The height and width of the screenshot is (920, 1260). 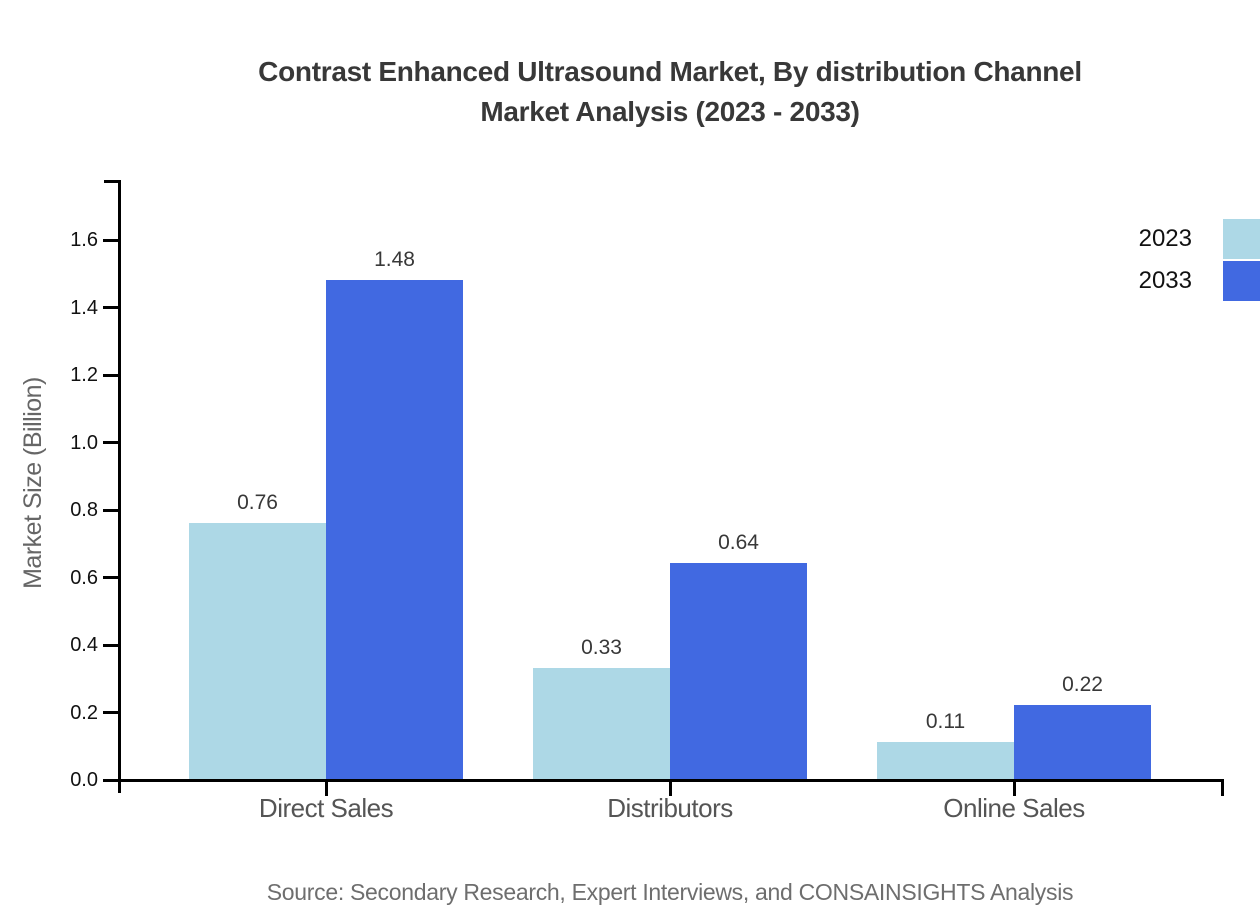 I want to click on x-tick-label: Distributors, so click(x=670, y=808).